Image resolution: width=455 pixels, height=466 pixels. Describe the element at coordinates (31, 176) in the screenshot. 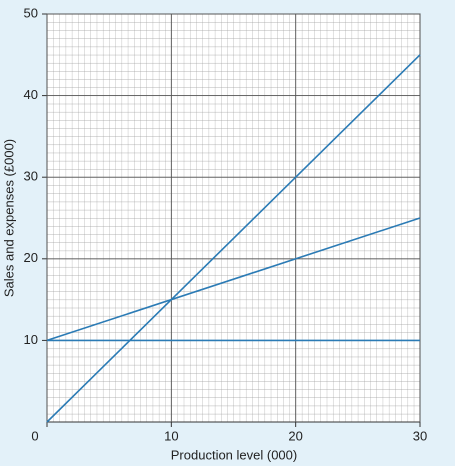

I see `y-tick-label: 30` at that location.